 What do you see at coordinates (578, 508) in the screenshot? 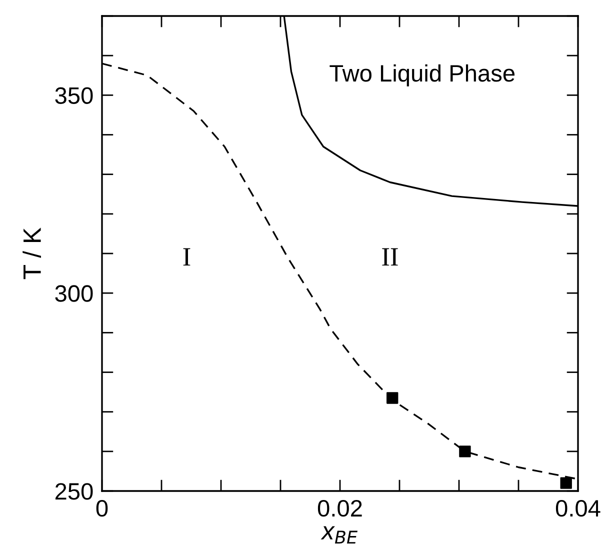
I see `x-tick-label: 0.04` at bounding box center [578, 508].